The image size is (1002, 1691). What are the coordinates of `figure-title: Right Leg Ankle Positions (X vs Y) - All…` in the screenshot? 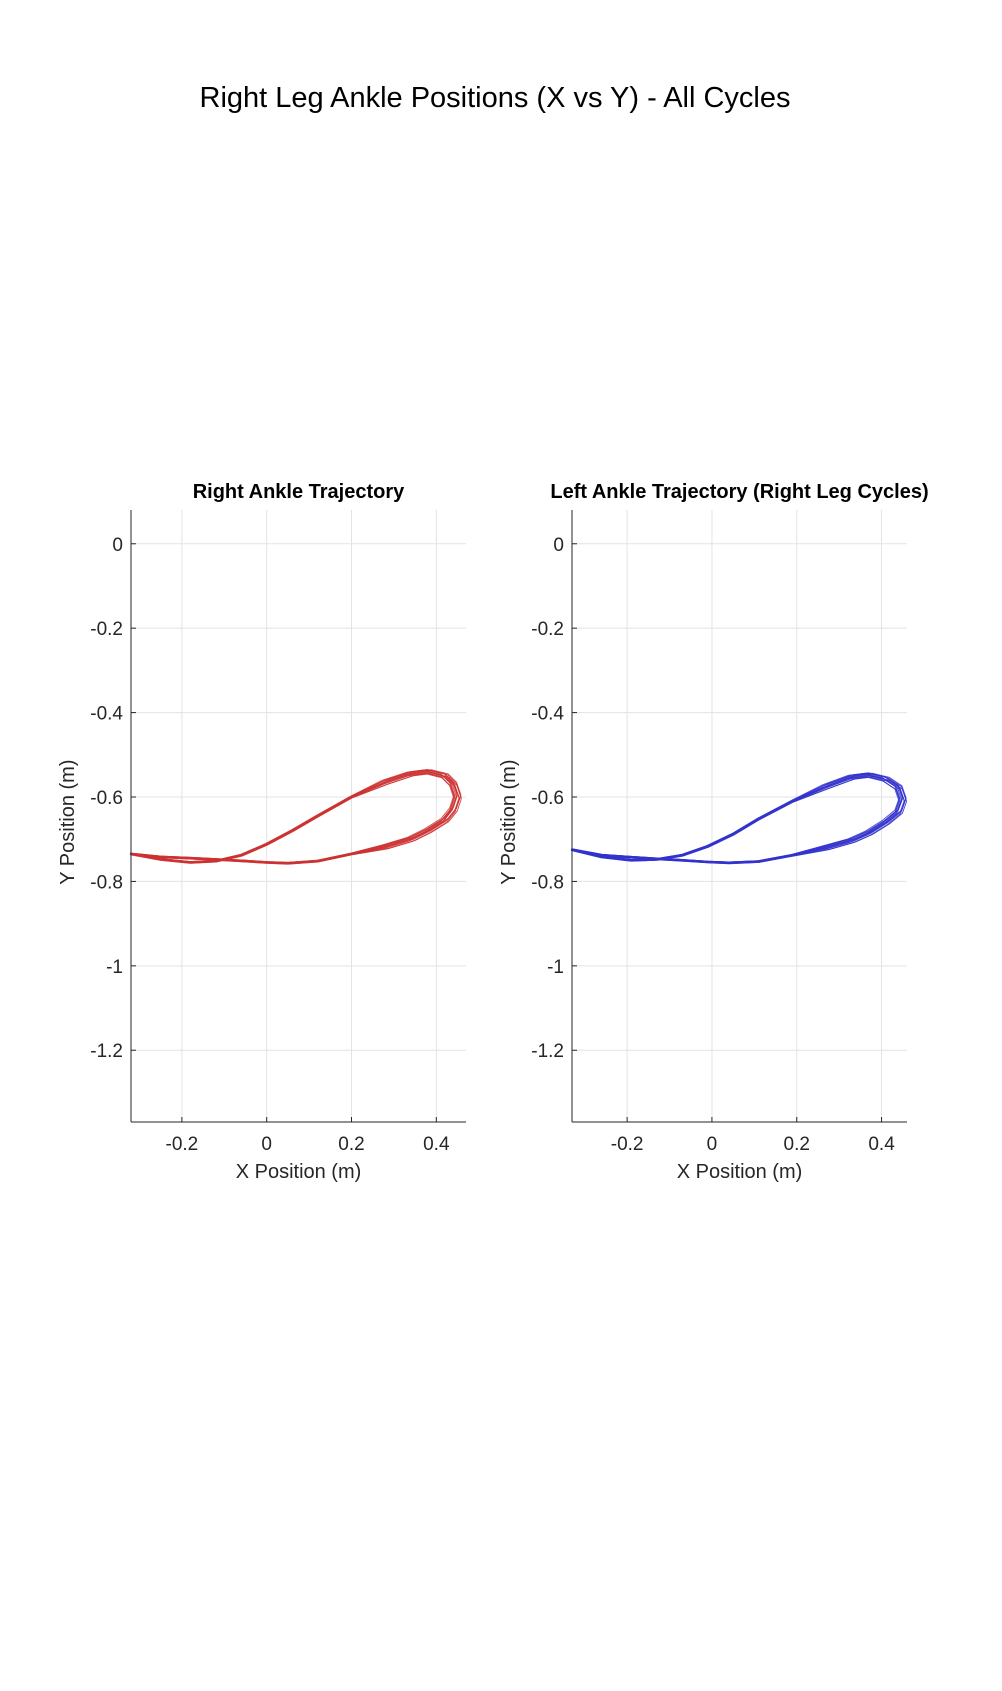 It's located at (495, 98).